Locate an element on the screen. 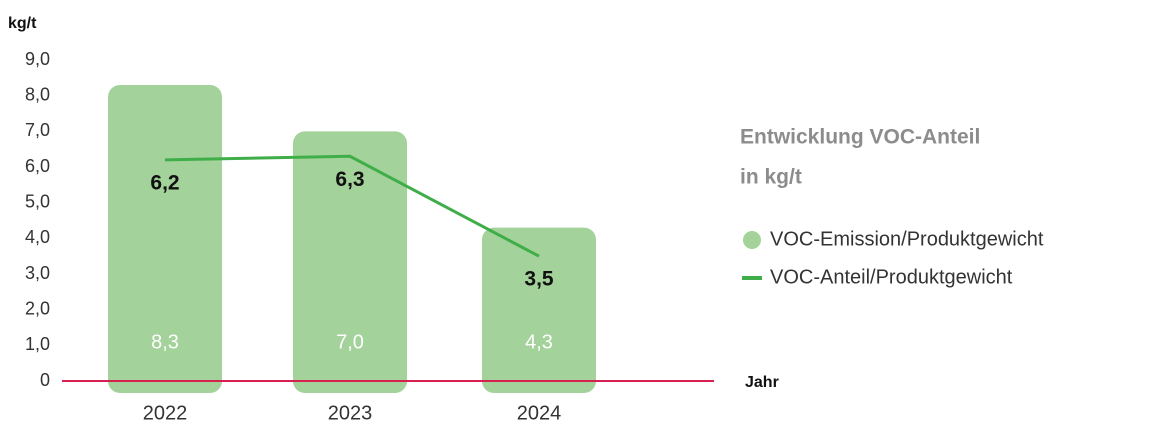 The height and width of the screenshot is (430, 1149). x-tick-label: 2022 is located at coordinates (165, 413).